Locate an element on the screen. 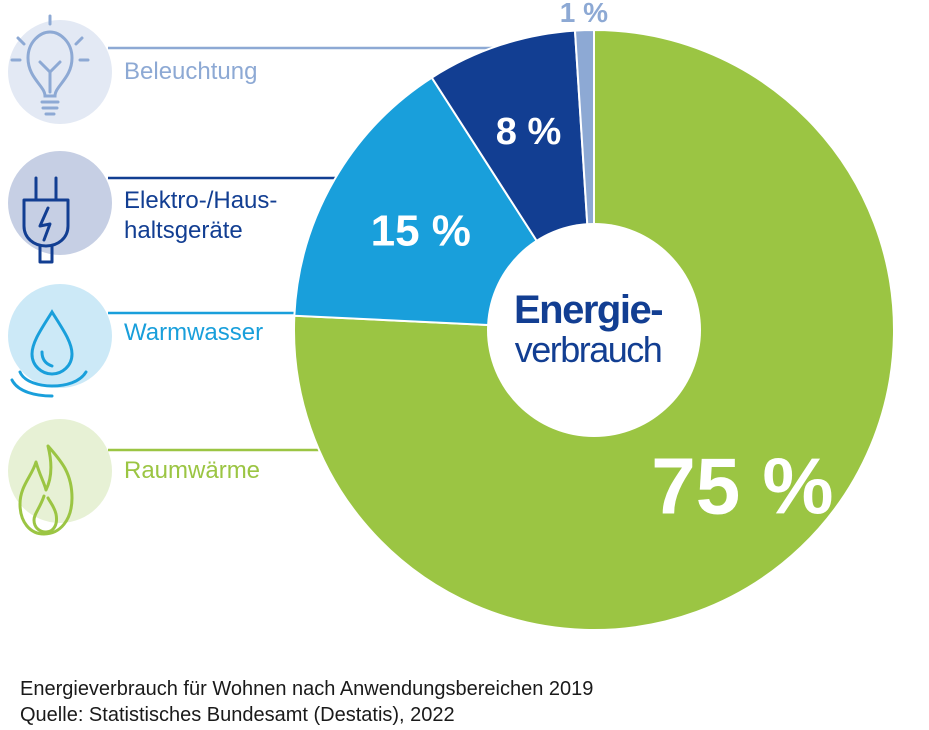 This screenshot has width=929, height=730. icon-water-drop is located at coordinates (60, 341).